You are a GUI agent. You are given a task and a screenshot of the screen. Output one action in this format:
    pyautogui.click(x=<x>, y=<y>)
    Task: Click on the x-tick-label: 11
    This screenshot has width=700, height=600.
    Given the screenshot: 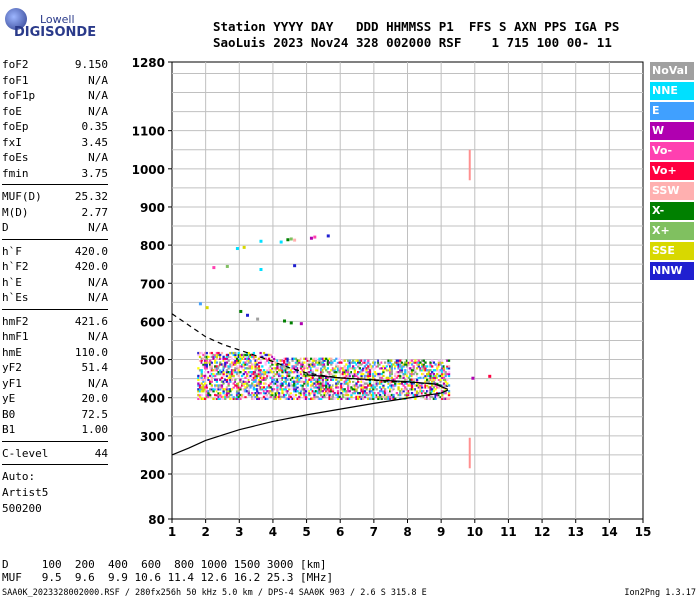 What is the action you would take?
    pyautogui.click(x=508, y=532)
    